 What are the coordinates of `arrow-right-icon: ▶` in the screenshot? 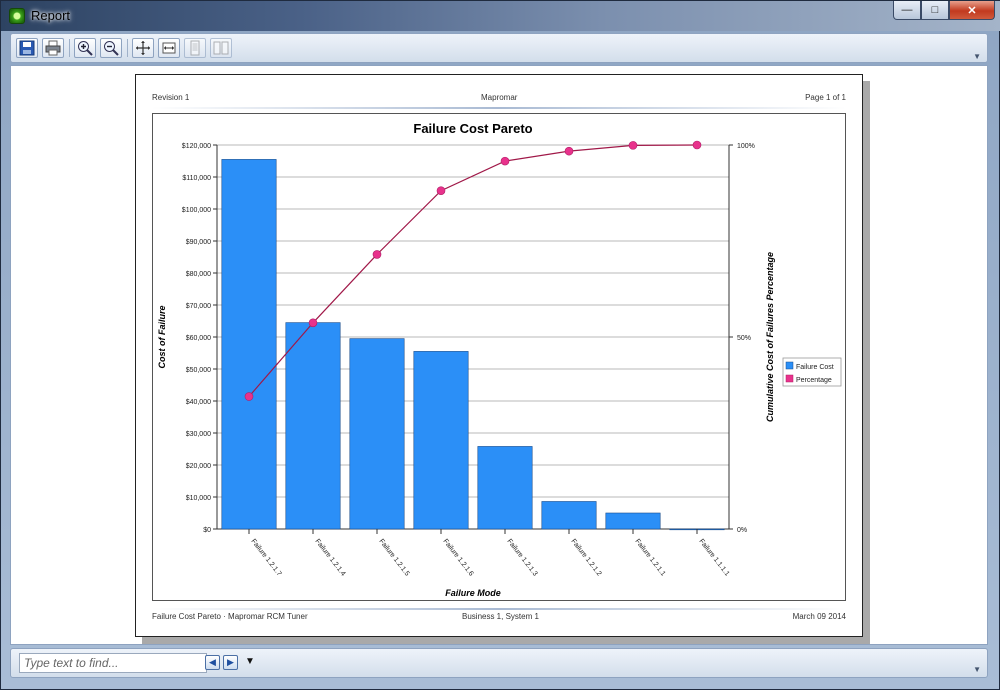 It's located at (230, 662).